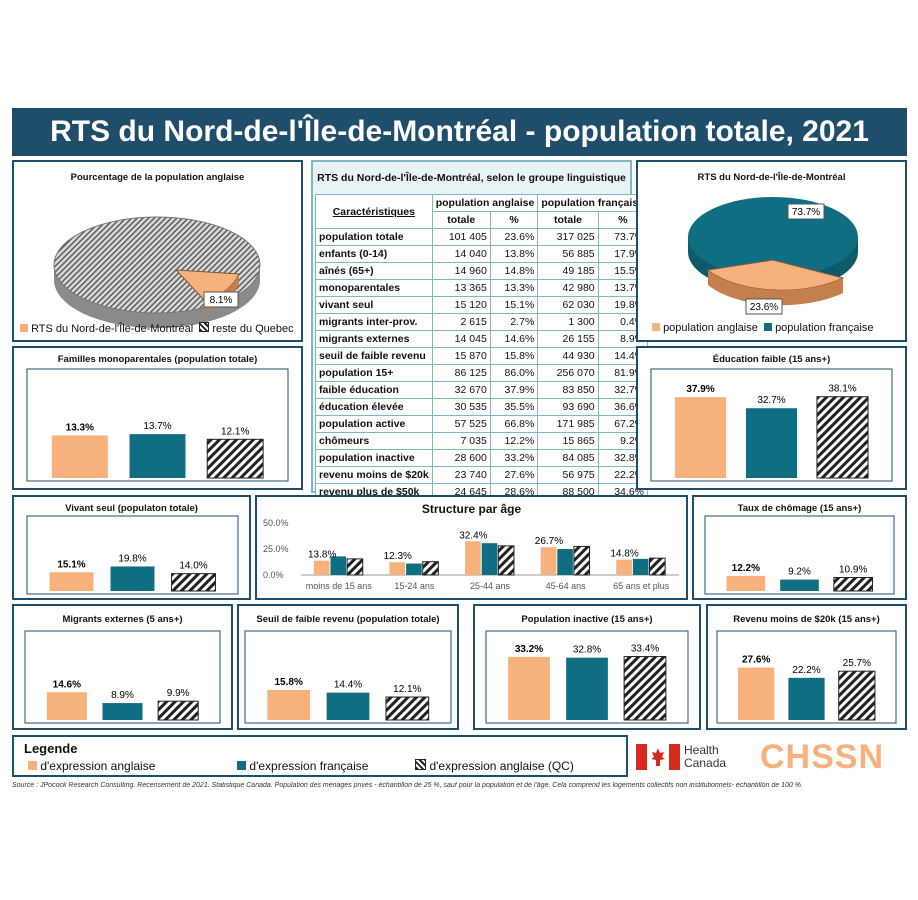 This screenshot has height=900, width=918. Describe the element at coordinates (98, 766) in the screenshot. I see `legend-item-en: d'expression anglaise` at that location.